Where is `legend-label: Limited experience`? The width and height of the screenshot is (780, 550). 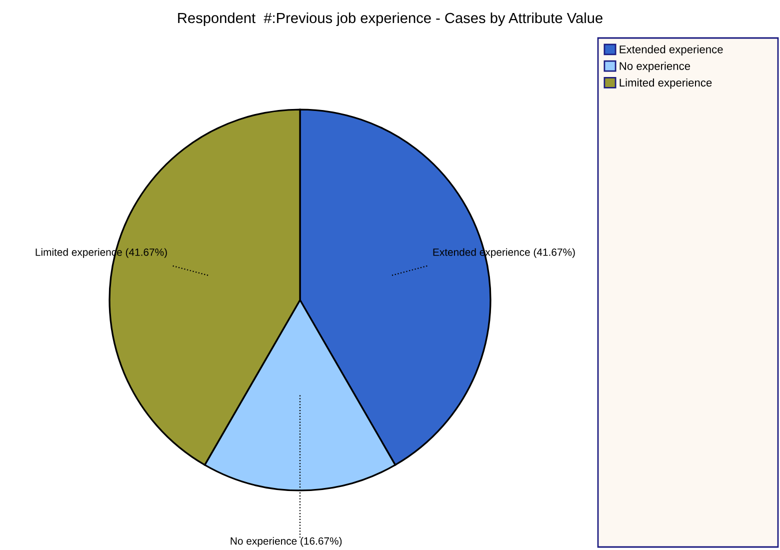 legend-label: Limited experience is located at coordinates (666, 83).